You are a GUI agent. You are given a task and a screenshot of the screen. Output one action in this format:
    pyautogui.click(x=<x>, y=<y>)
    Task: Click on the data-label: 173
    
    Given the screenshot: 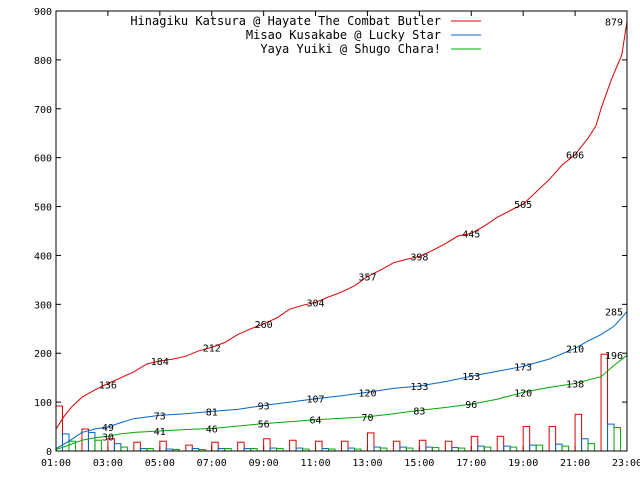 What is the action you would take?
    pyautogui.click(x=523, y=367)
    